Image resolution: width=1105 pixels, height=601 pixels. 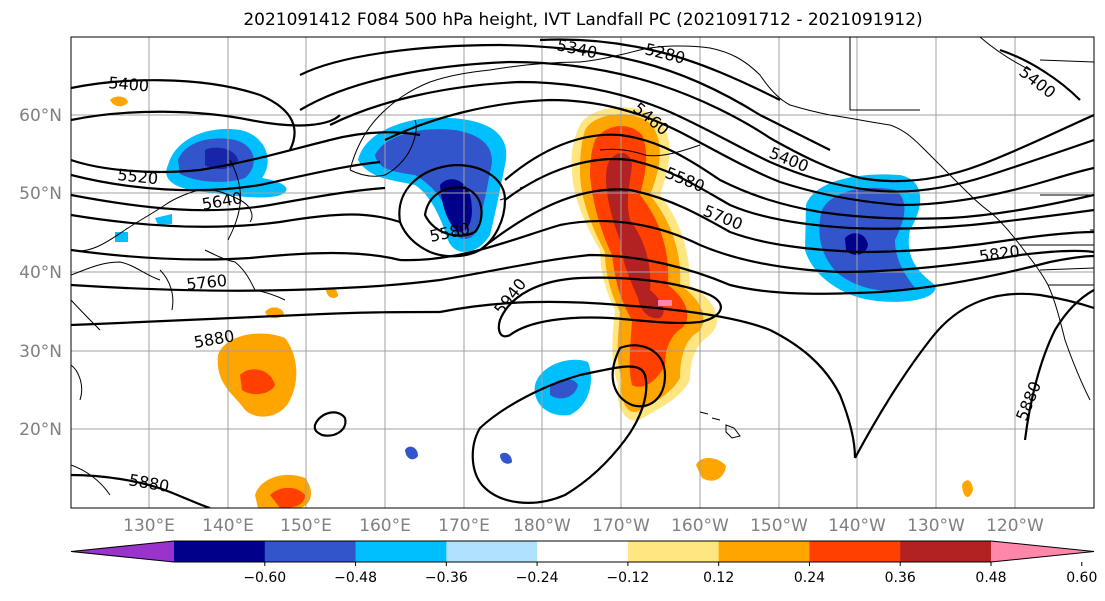 I want to click on coast-alaska, so click(x=785, y=129).